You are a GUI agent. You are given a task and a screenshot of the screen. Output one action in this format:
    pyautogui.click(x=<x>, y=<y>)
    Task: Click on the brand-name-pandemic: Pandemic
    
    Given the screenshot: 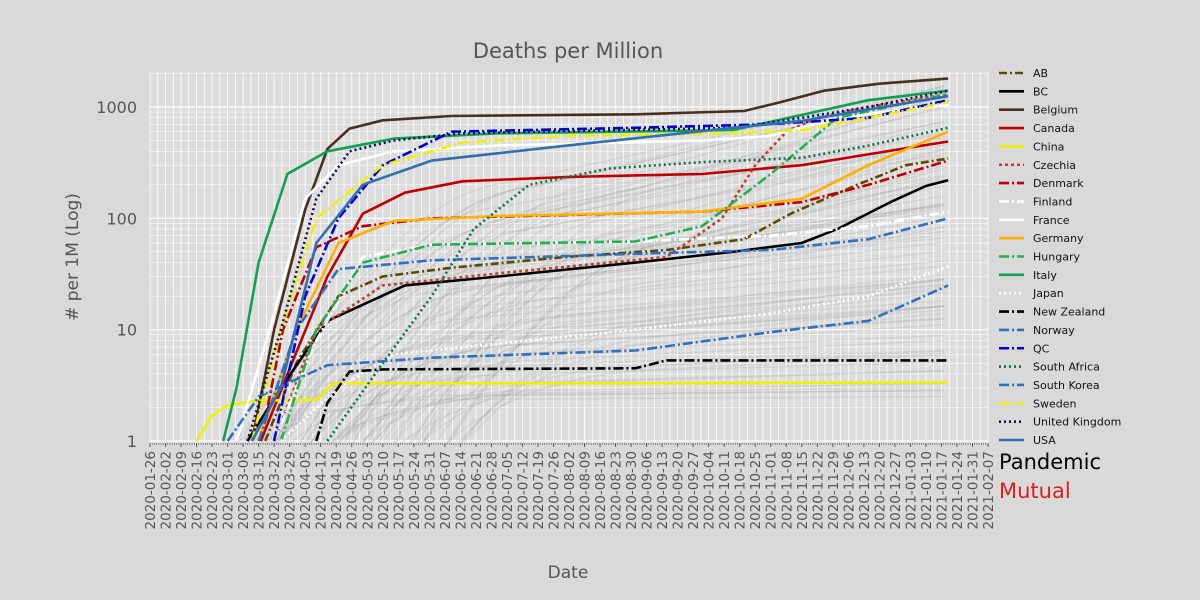 What is the action you would take?
    pyautogui.click(x=1050, y=462)
    